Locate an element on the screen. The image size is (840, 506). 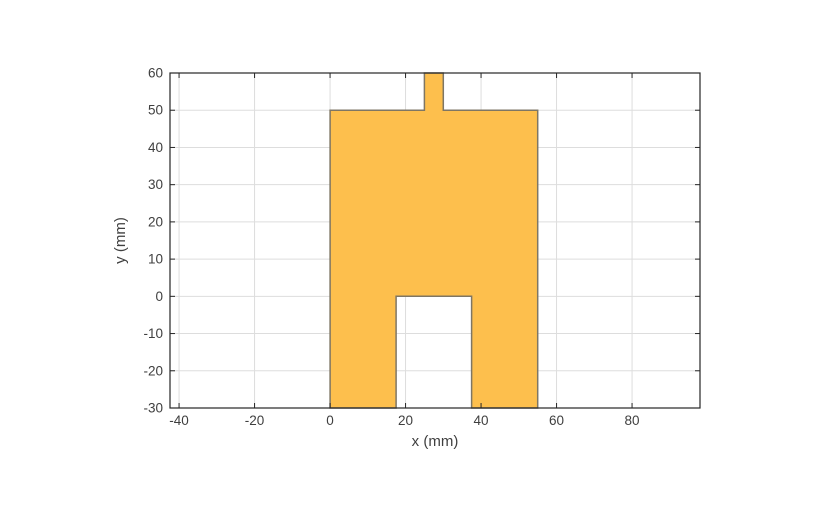
x-tick-label: 40 is located at coordinates (481, 420).